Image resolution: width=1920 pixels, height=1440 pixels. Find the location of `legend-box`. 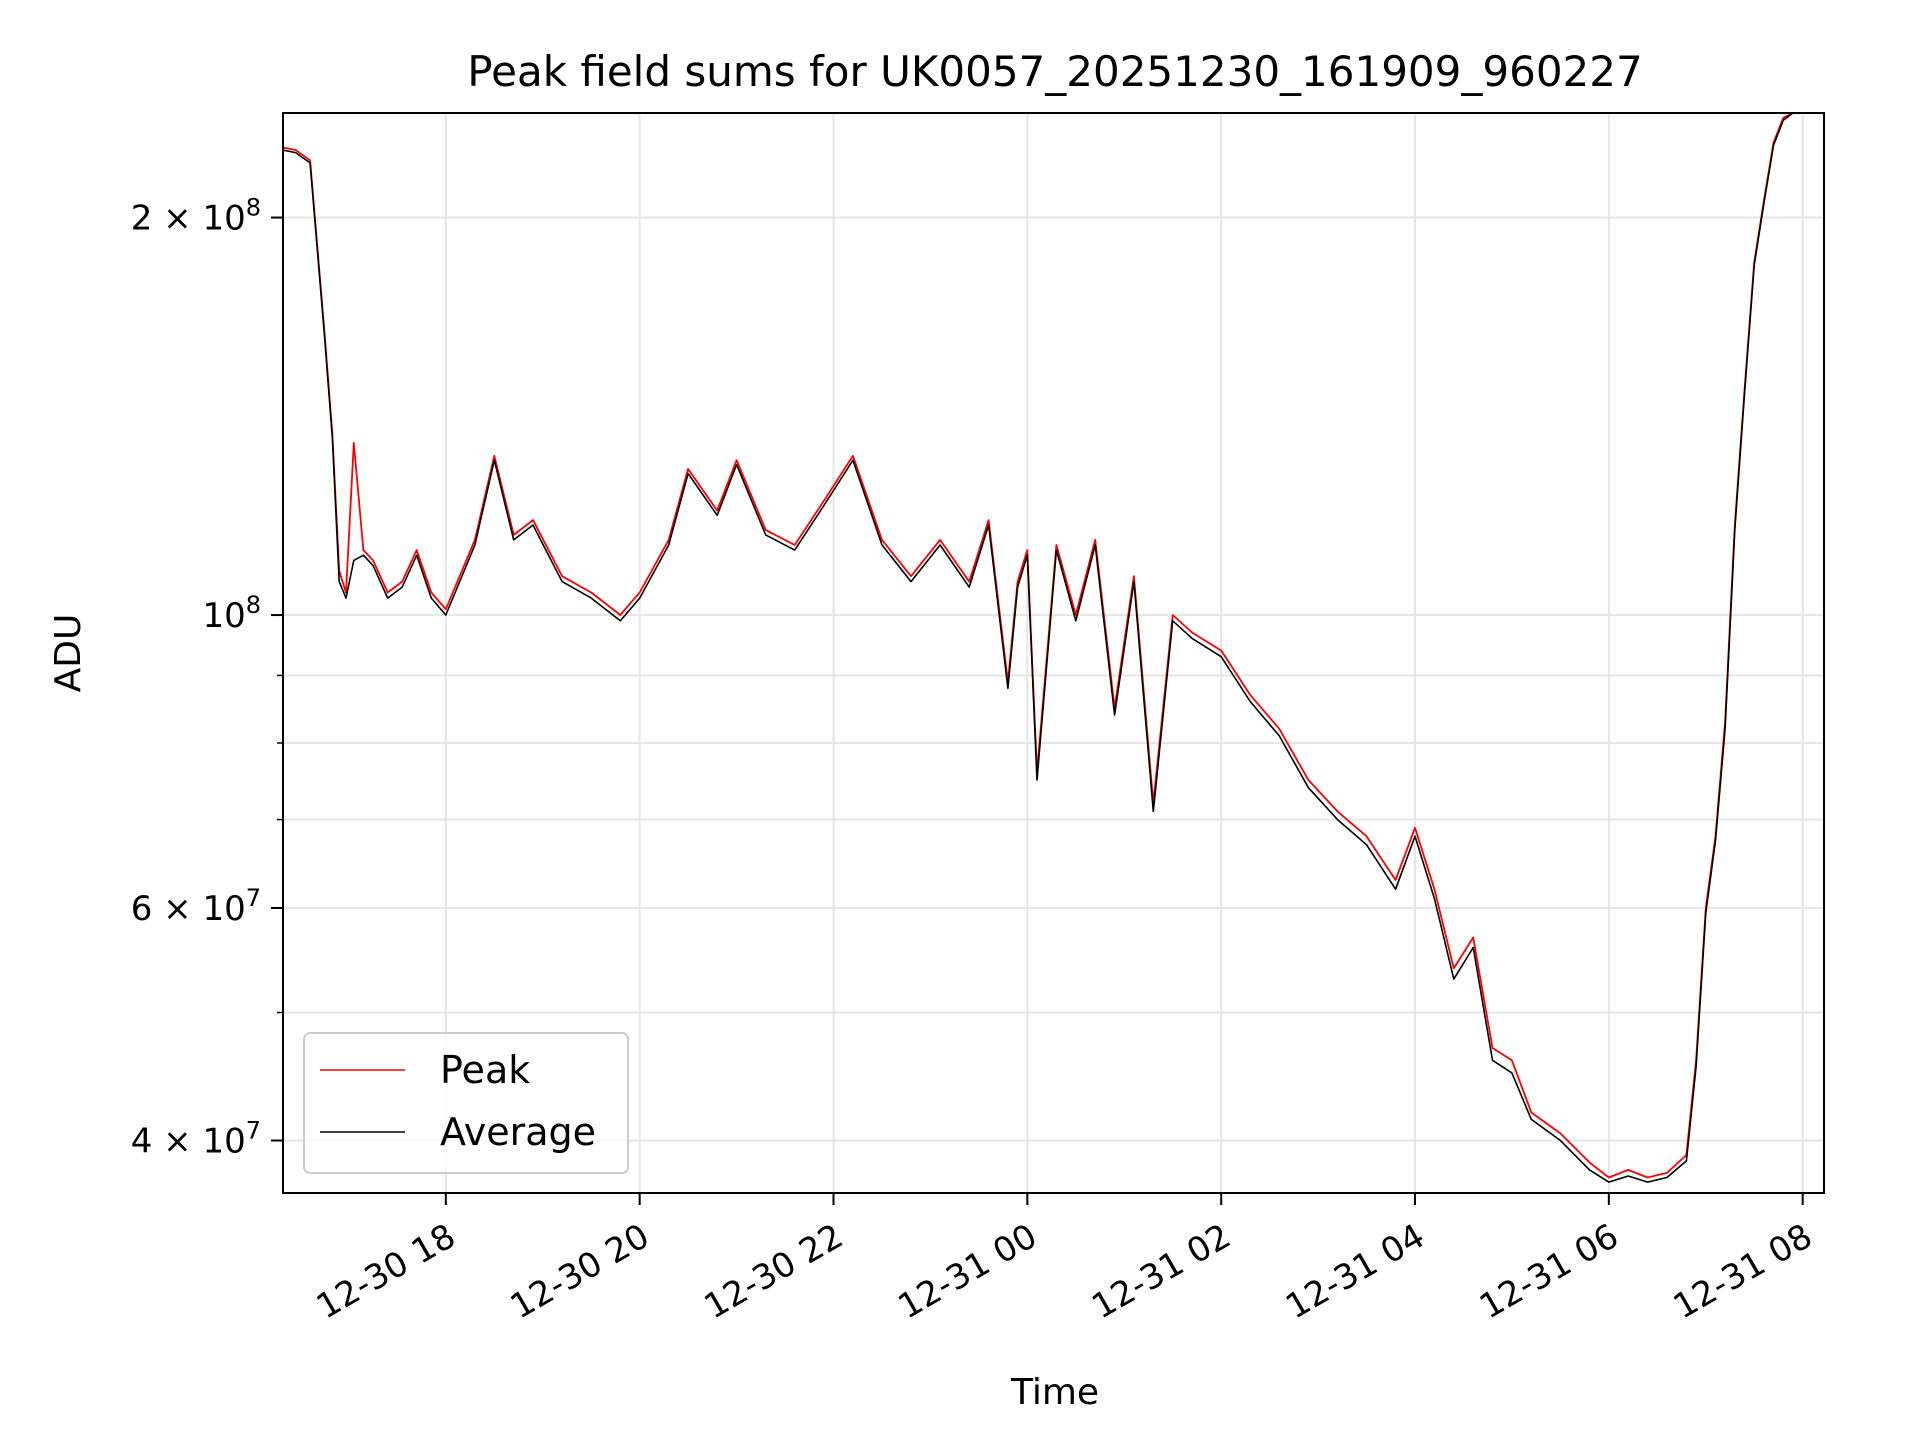

legend-box is located at coordinates (466, 1103).